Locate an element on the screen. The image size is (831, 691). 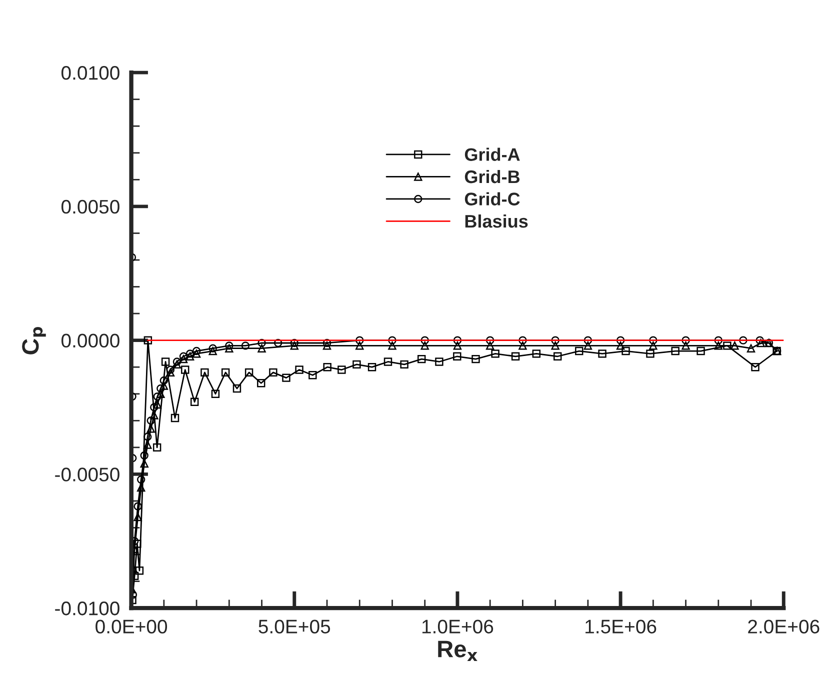
x-tick-label: 5.0E+05 is located at coordinates (294, 627).